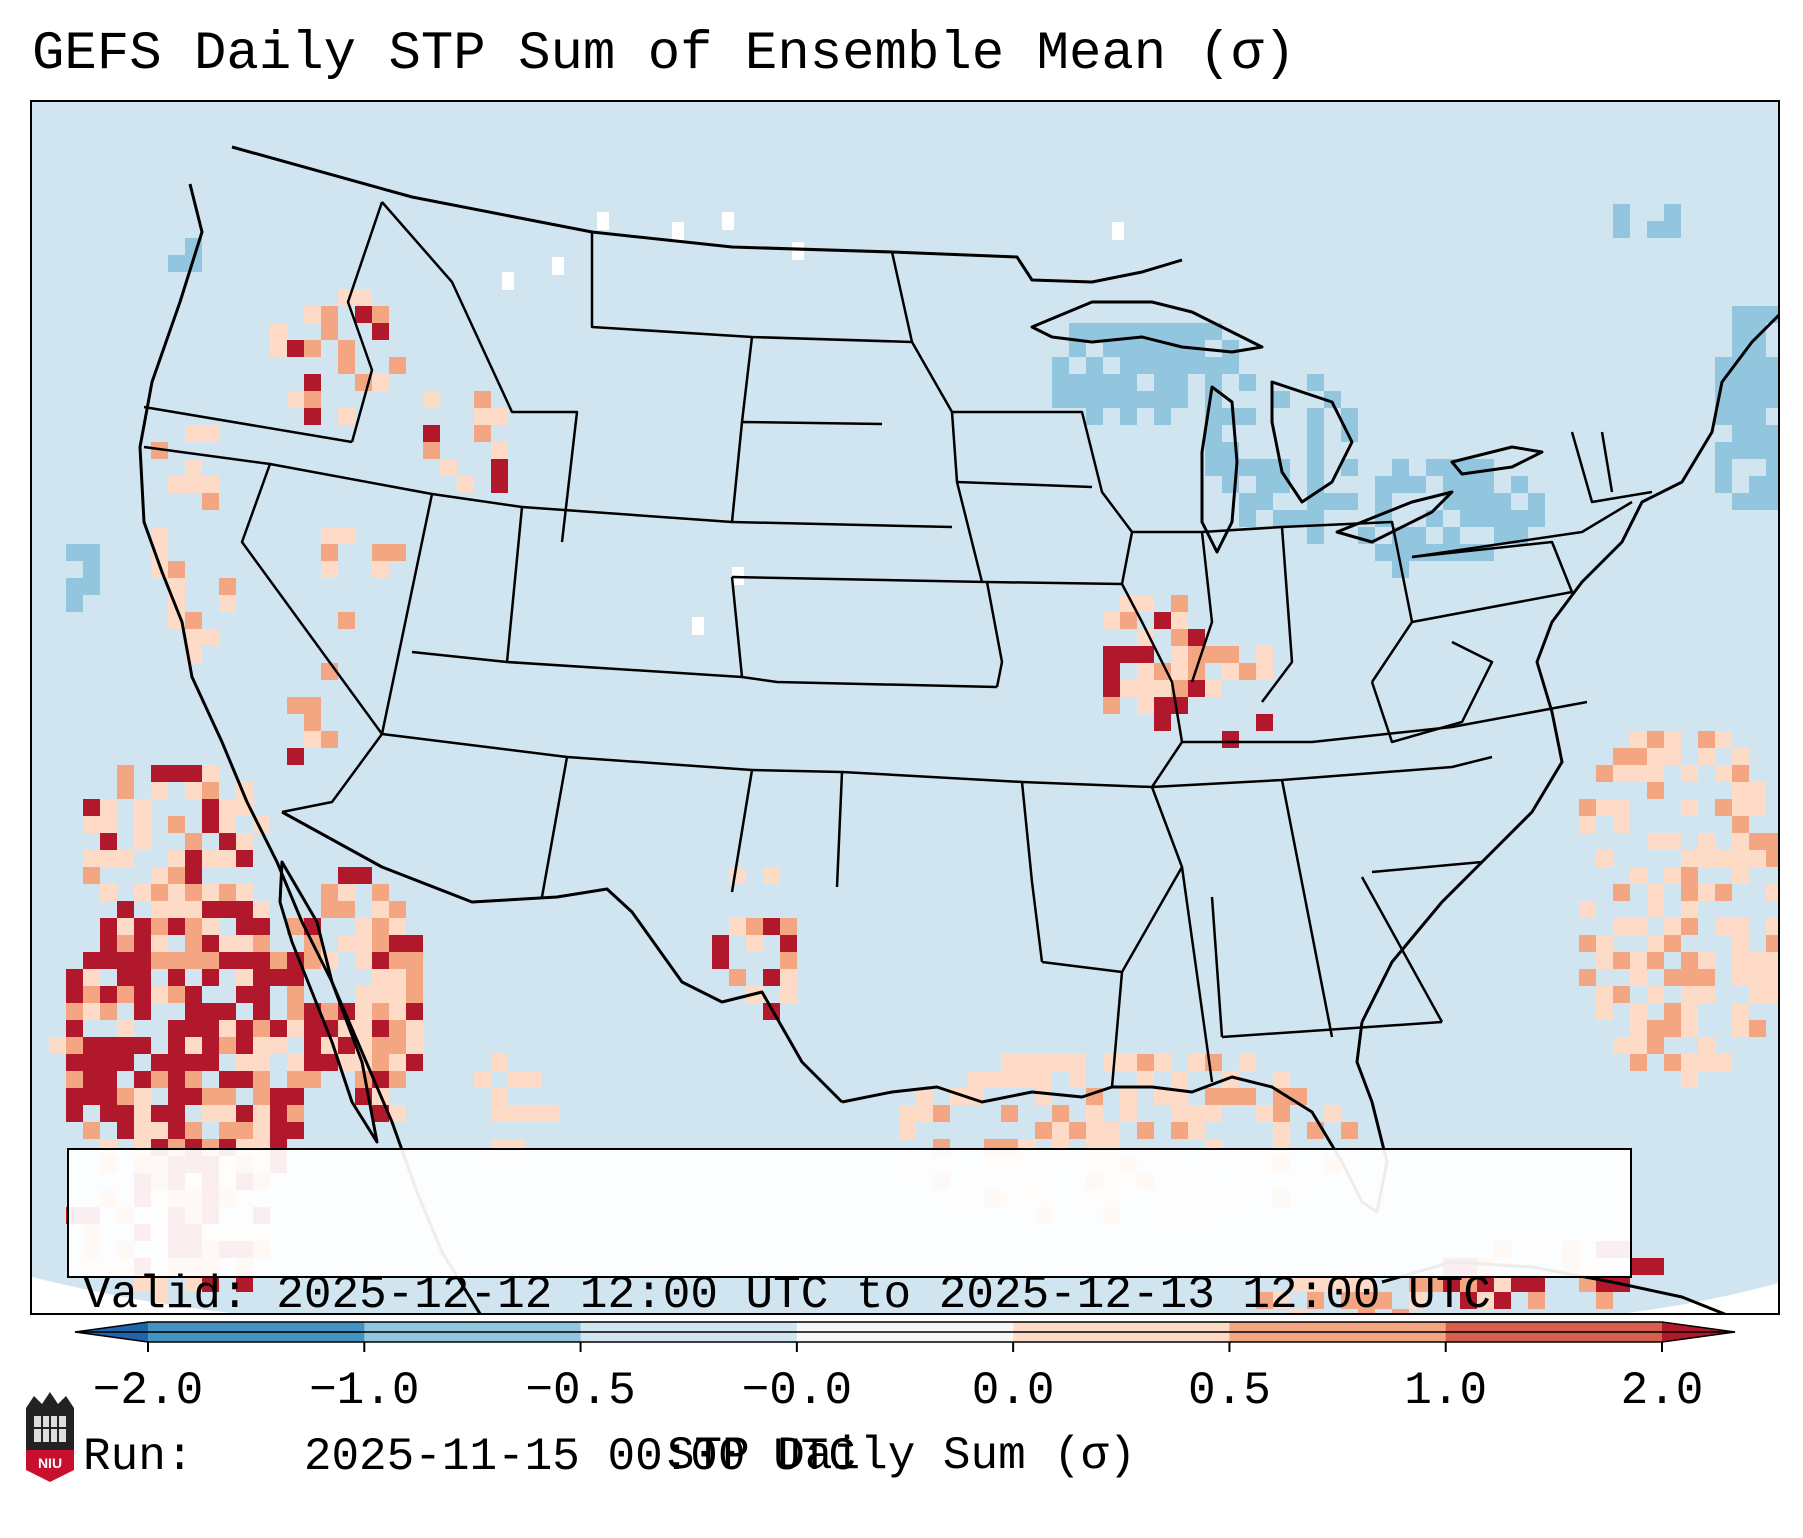  What do you see at coordinates (797, 1391) in the screenshot?
I see `colorbar-tick-label: −0.0` at bounding box center [797, 1391].